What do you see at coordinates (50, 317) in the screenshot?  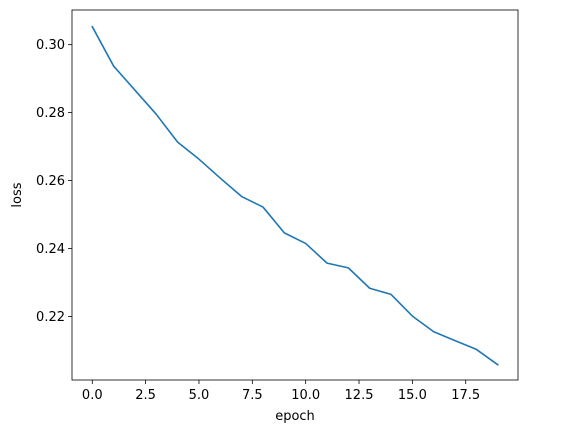 I see `y-tick-label: 0.22` at bounding box center [50, 317].